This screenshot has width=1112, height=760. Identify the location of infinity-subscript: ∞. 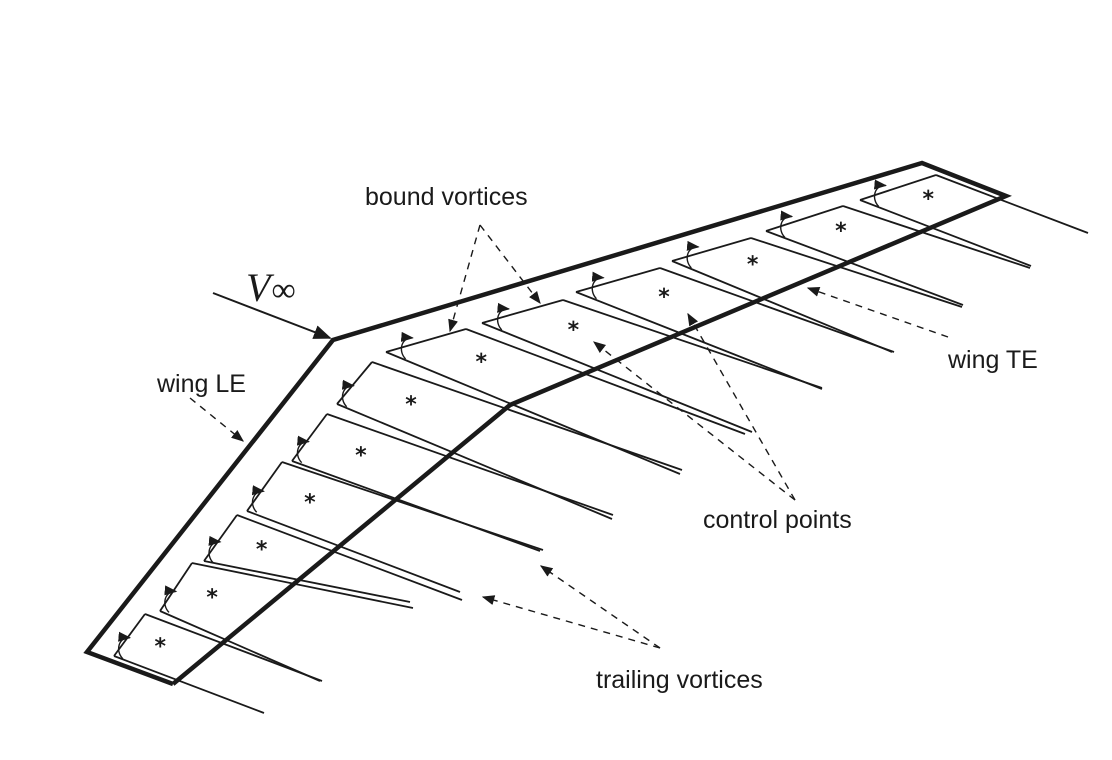
(283, 290).